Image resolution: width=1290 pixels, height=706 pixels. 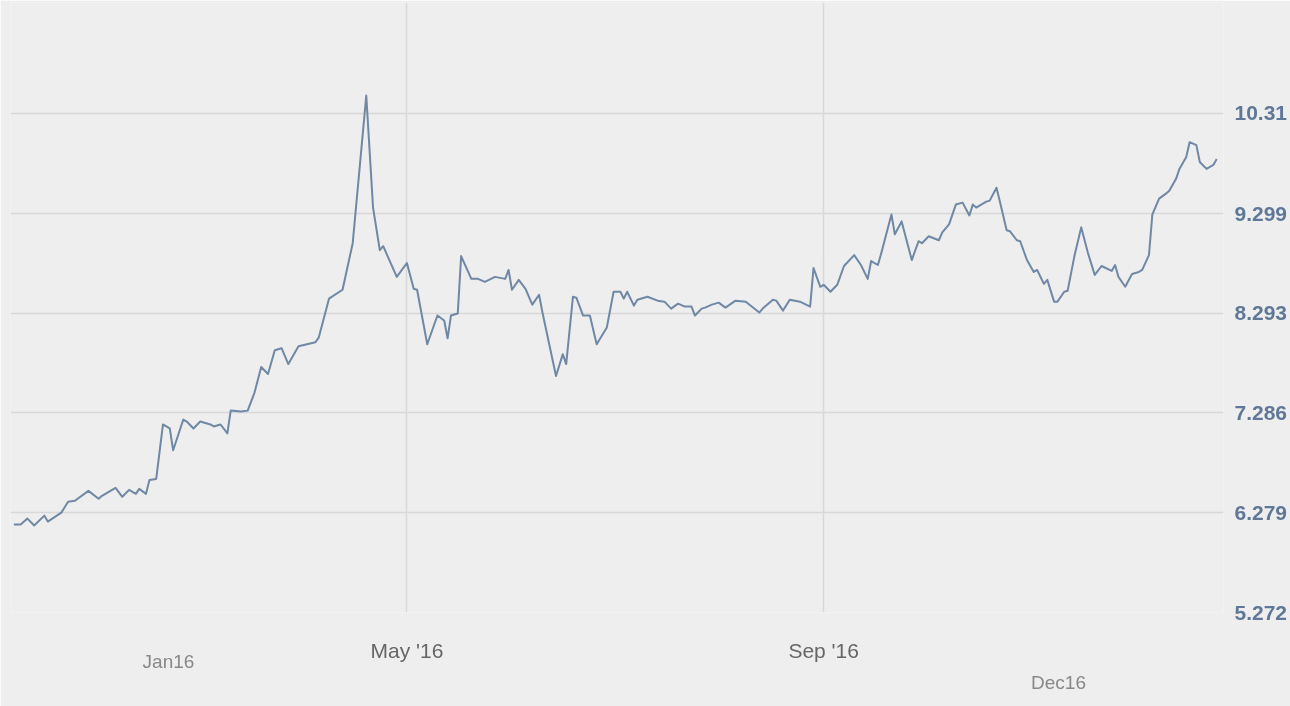 I want to click on y-tick-label: 10.31, so click(x=1261, y=113).